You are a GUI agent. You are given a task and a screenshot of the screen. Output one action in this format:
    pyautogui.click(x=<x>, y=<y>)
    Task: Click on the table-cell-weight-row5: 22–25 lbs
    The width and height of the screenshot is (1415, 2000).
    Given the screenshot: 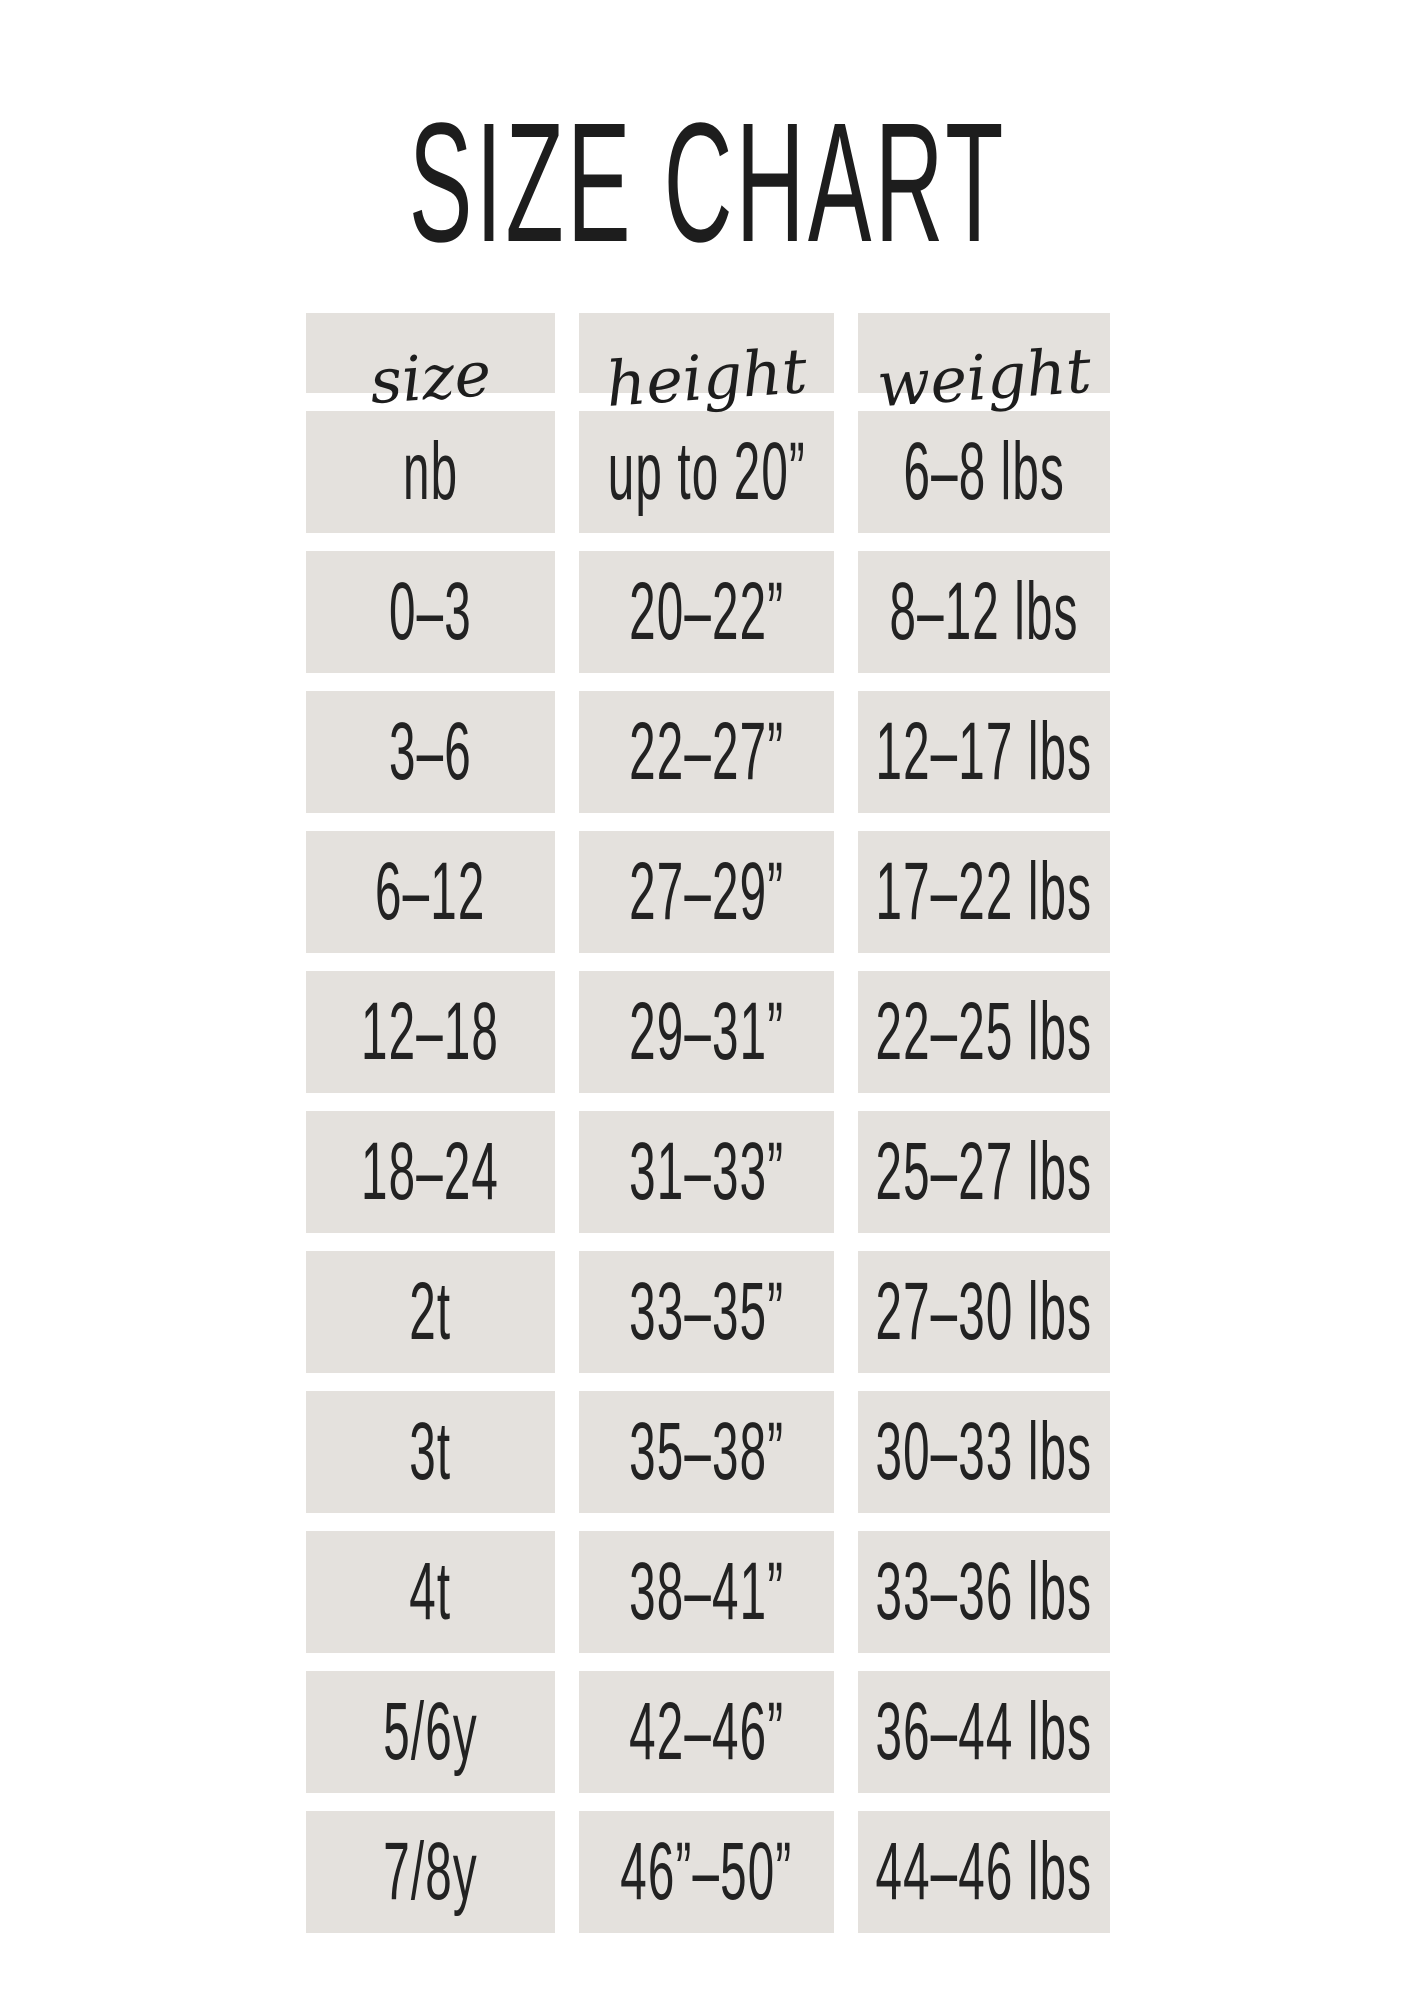 What is the action you would take?
    pyautogui.click(x=984, y=1032)
    